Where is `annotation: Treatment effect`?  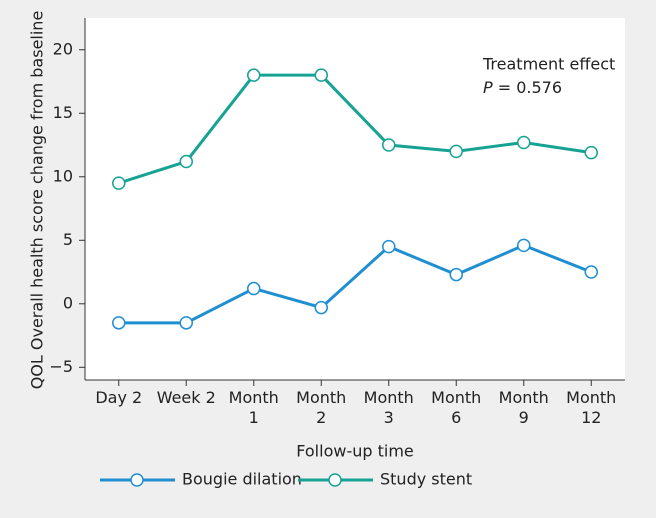
annotation: Treatment effect is located at coordinates (548, 64).